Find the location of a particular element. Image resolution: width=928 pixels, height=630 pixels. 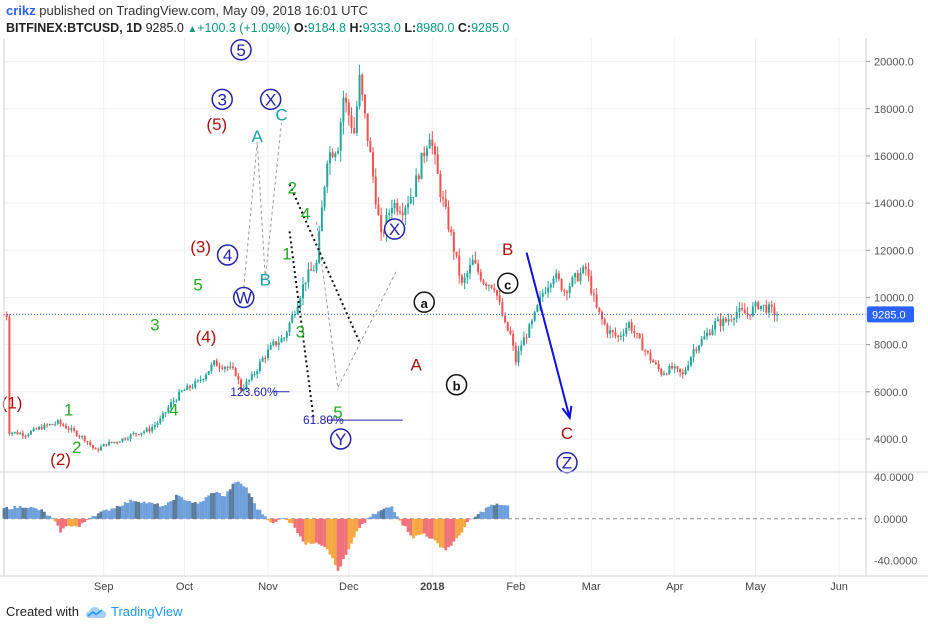

oscillator-axis-label: -40.0000 is located at coordinates (895, 561).